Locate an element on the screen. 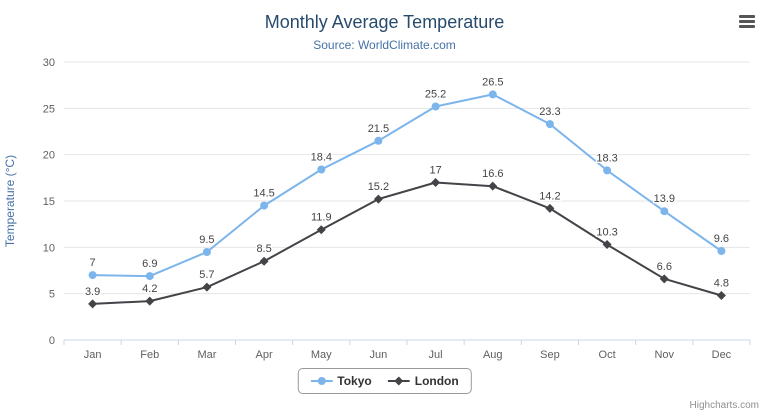  y-axis-tick-label: 25 is located at coordinates (49, 109).